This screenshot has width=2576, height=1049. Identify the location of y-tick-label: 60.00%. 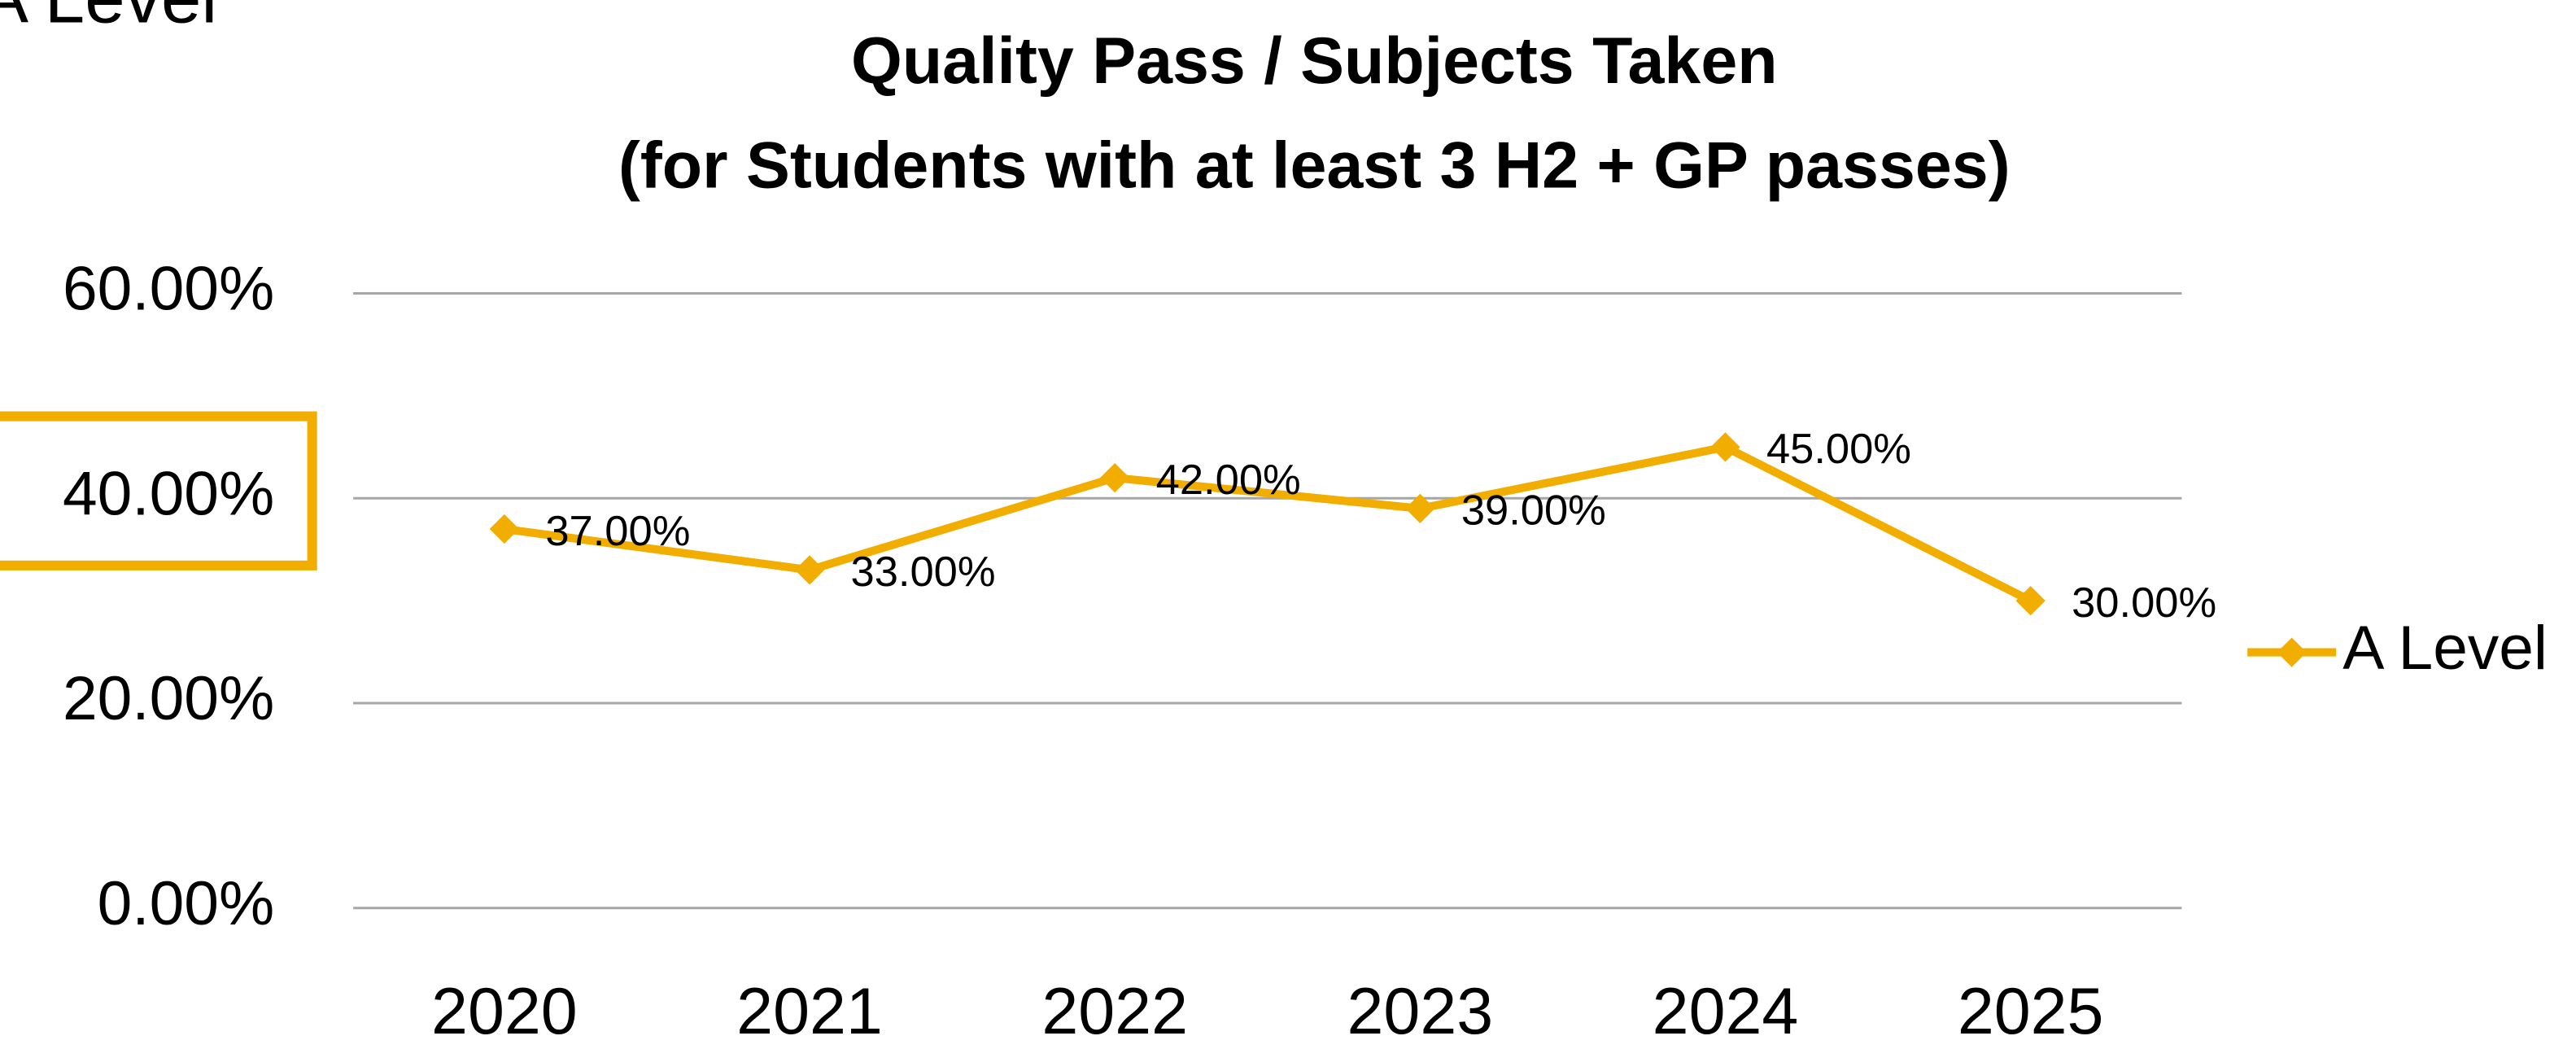
(168, 290).